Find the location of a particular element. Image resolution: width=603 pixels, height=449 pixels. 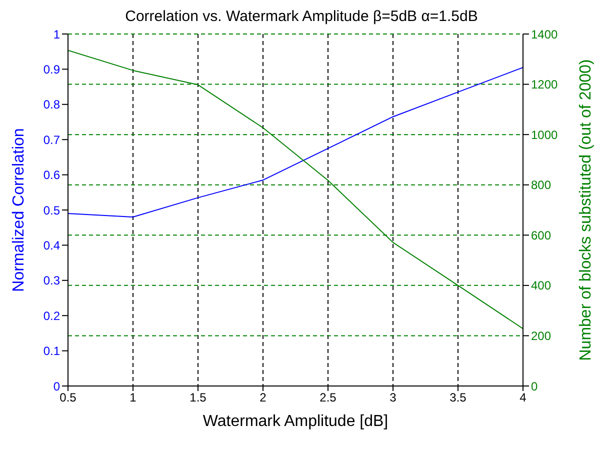

y-tick-label: 1 is located at coordinates (56, 34).